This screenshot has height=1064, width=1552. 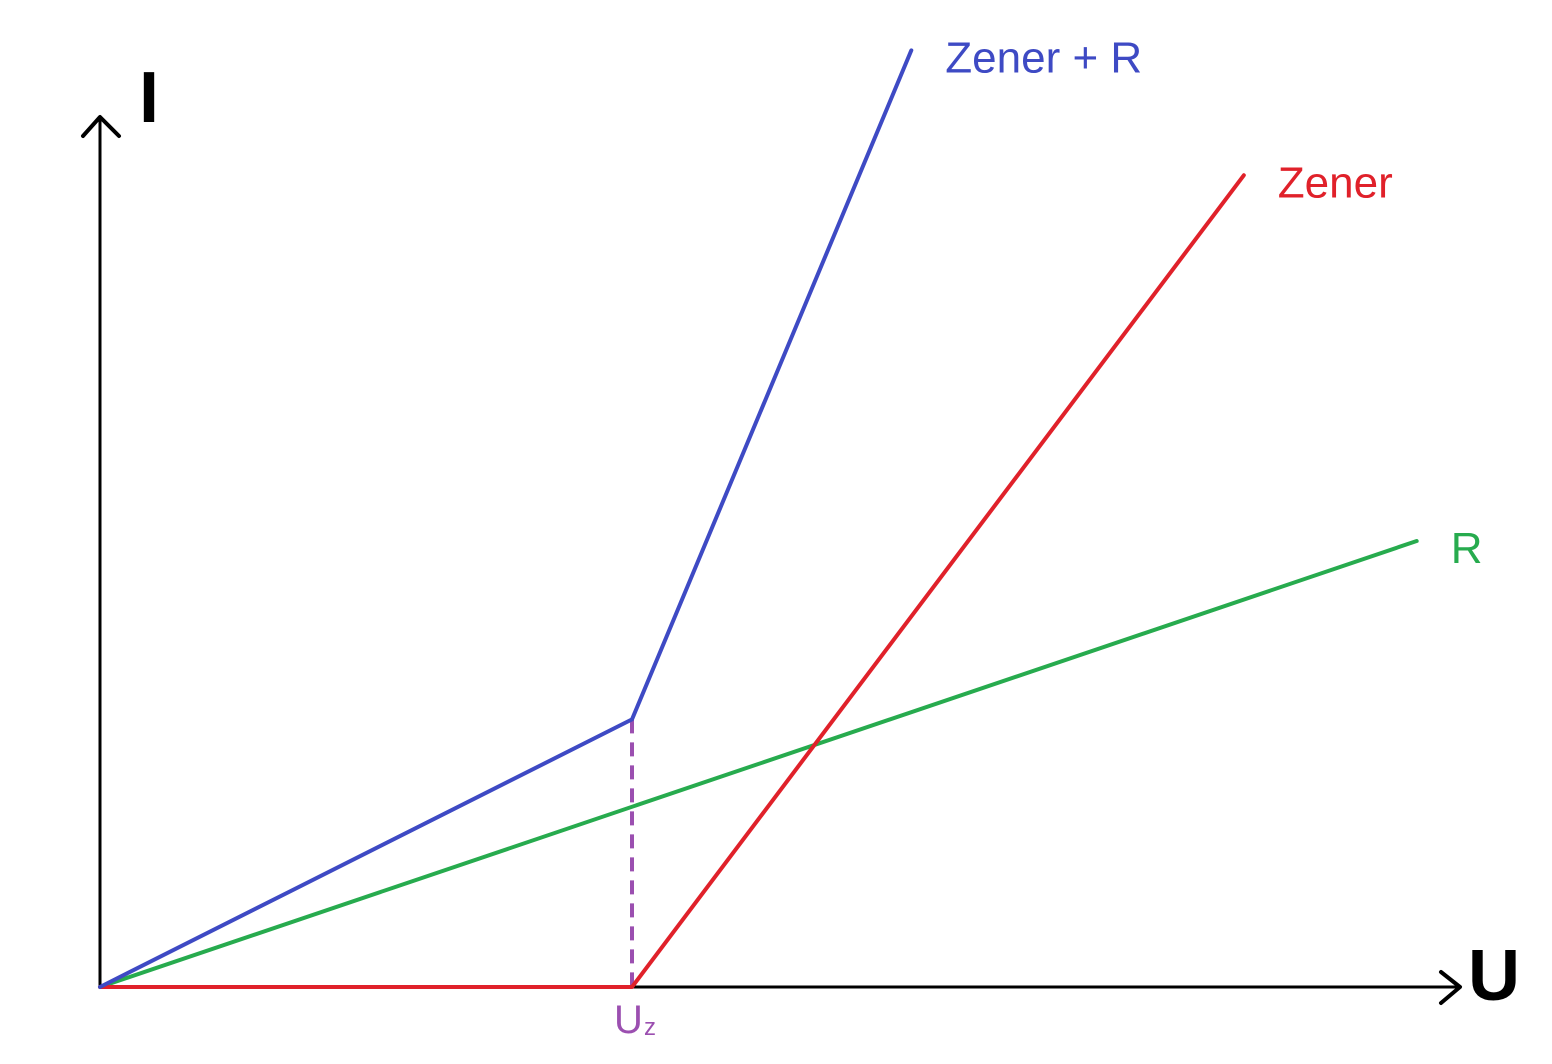 I want to click on marker-subscript-0: z, so click(x=650, y=1027).